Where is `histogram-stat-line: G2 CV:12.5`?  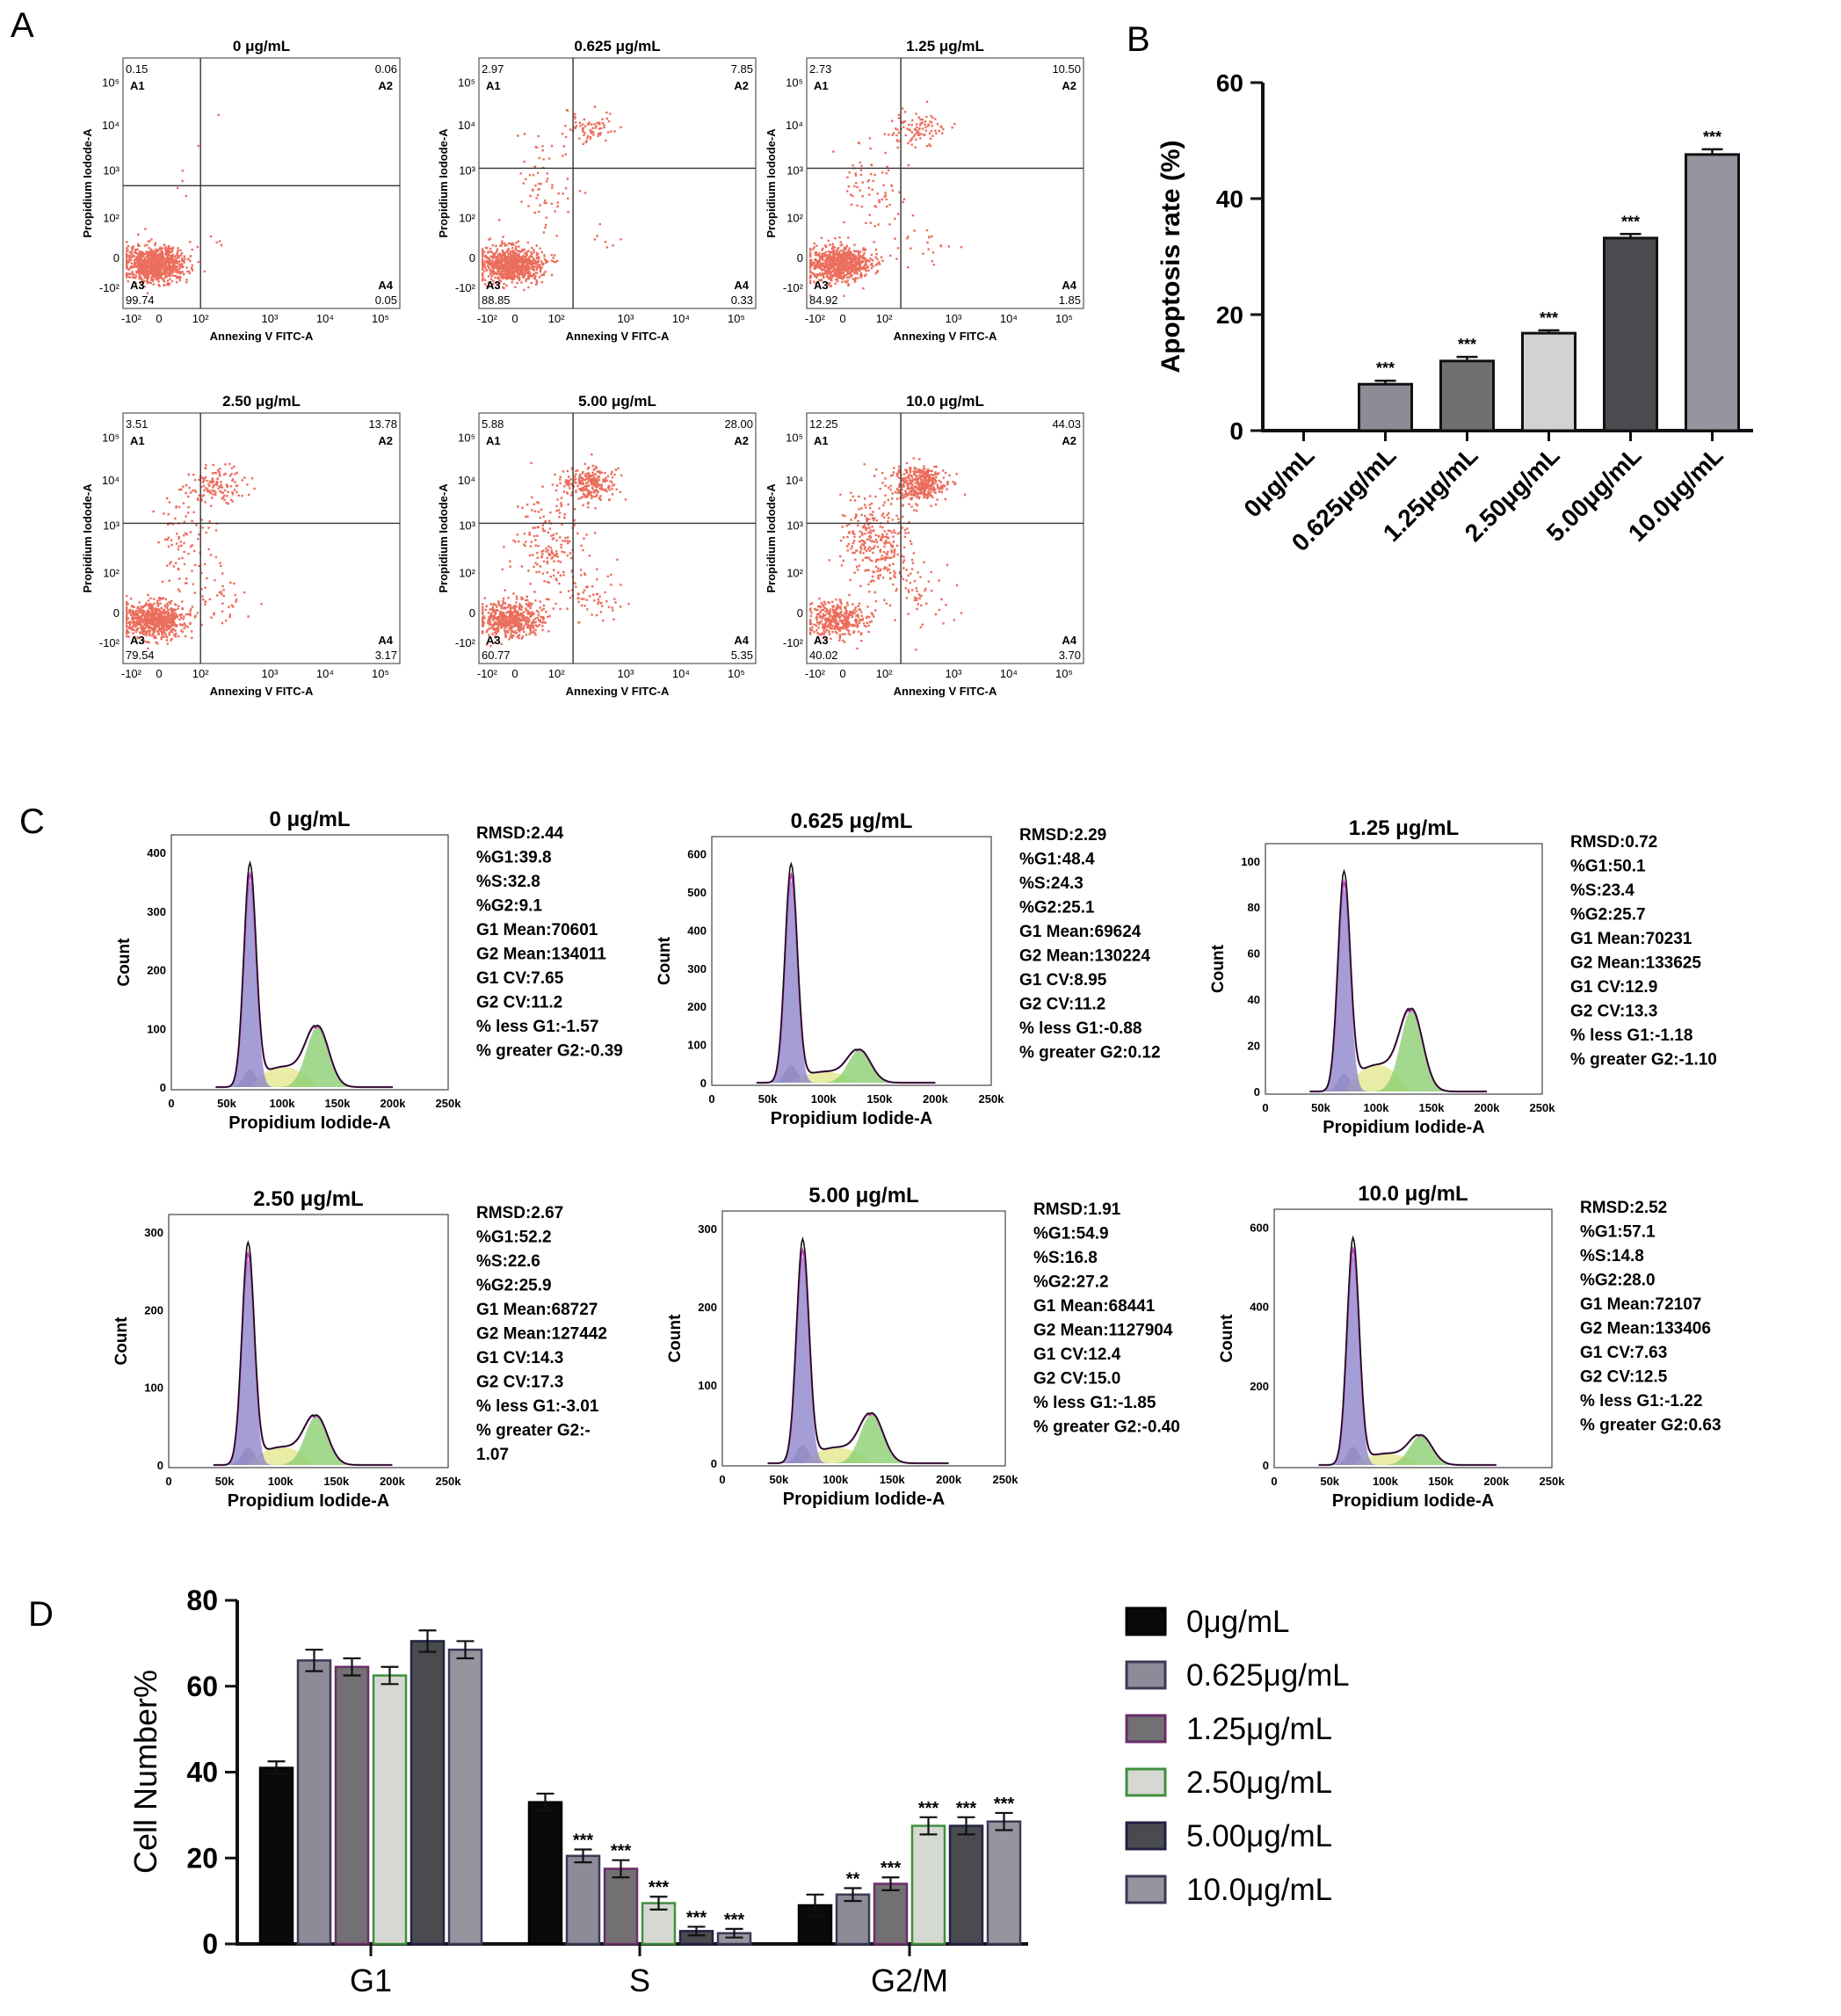 histogram-stat-line: G2 CV:12.5 is located at coordinates (1624, 1377).